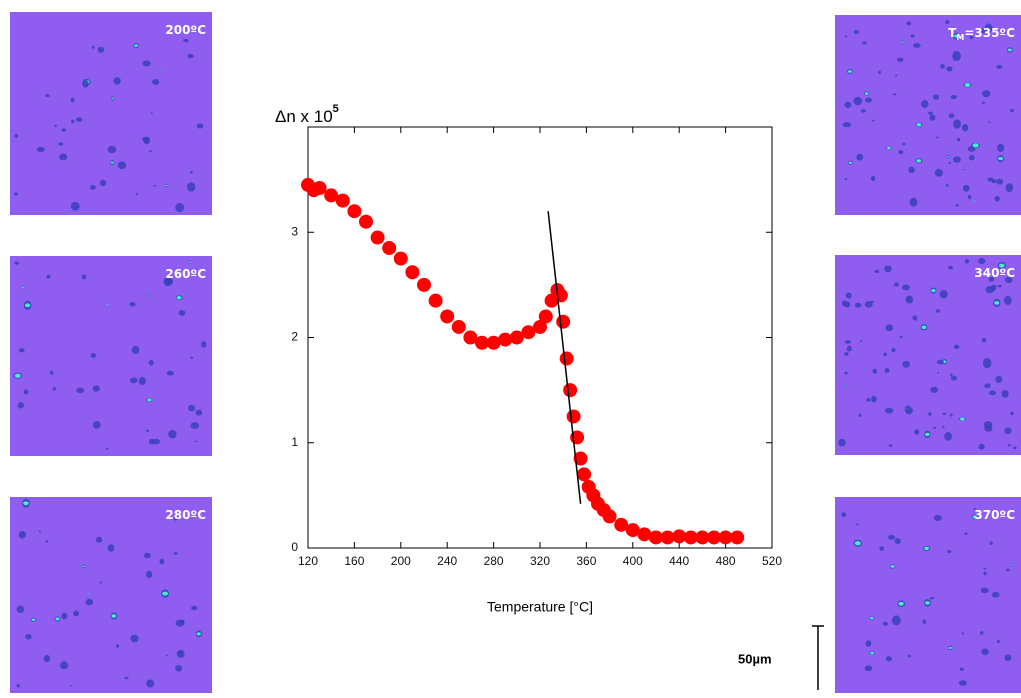 The image size is (1021, 698). Describe the element at coordinates (989, 33) in the screenshot. I see `label-text: =335ºC` at that location.